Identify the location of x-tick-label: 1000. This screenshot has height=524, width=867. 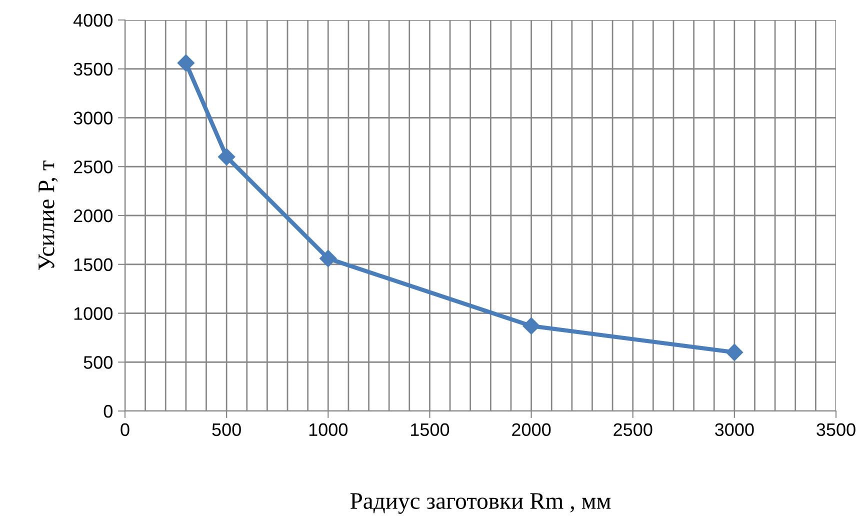
(328, 429).